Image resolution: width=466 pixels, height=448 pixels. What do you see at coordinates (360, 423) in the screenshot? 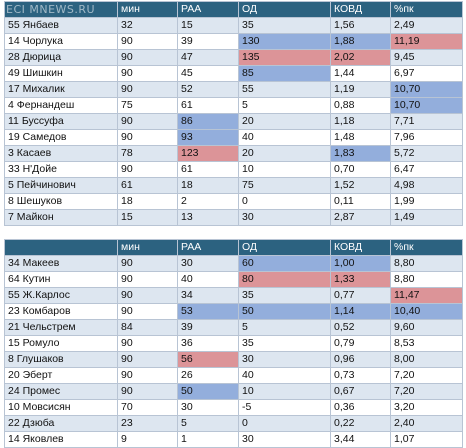
I see `stat-cell: 0,22` at bounding box center [360, 423].